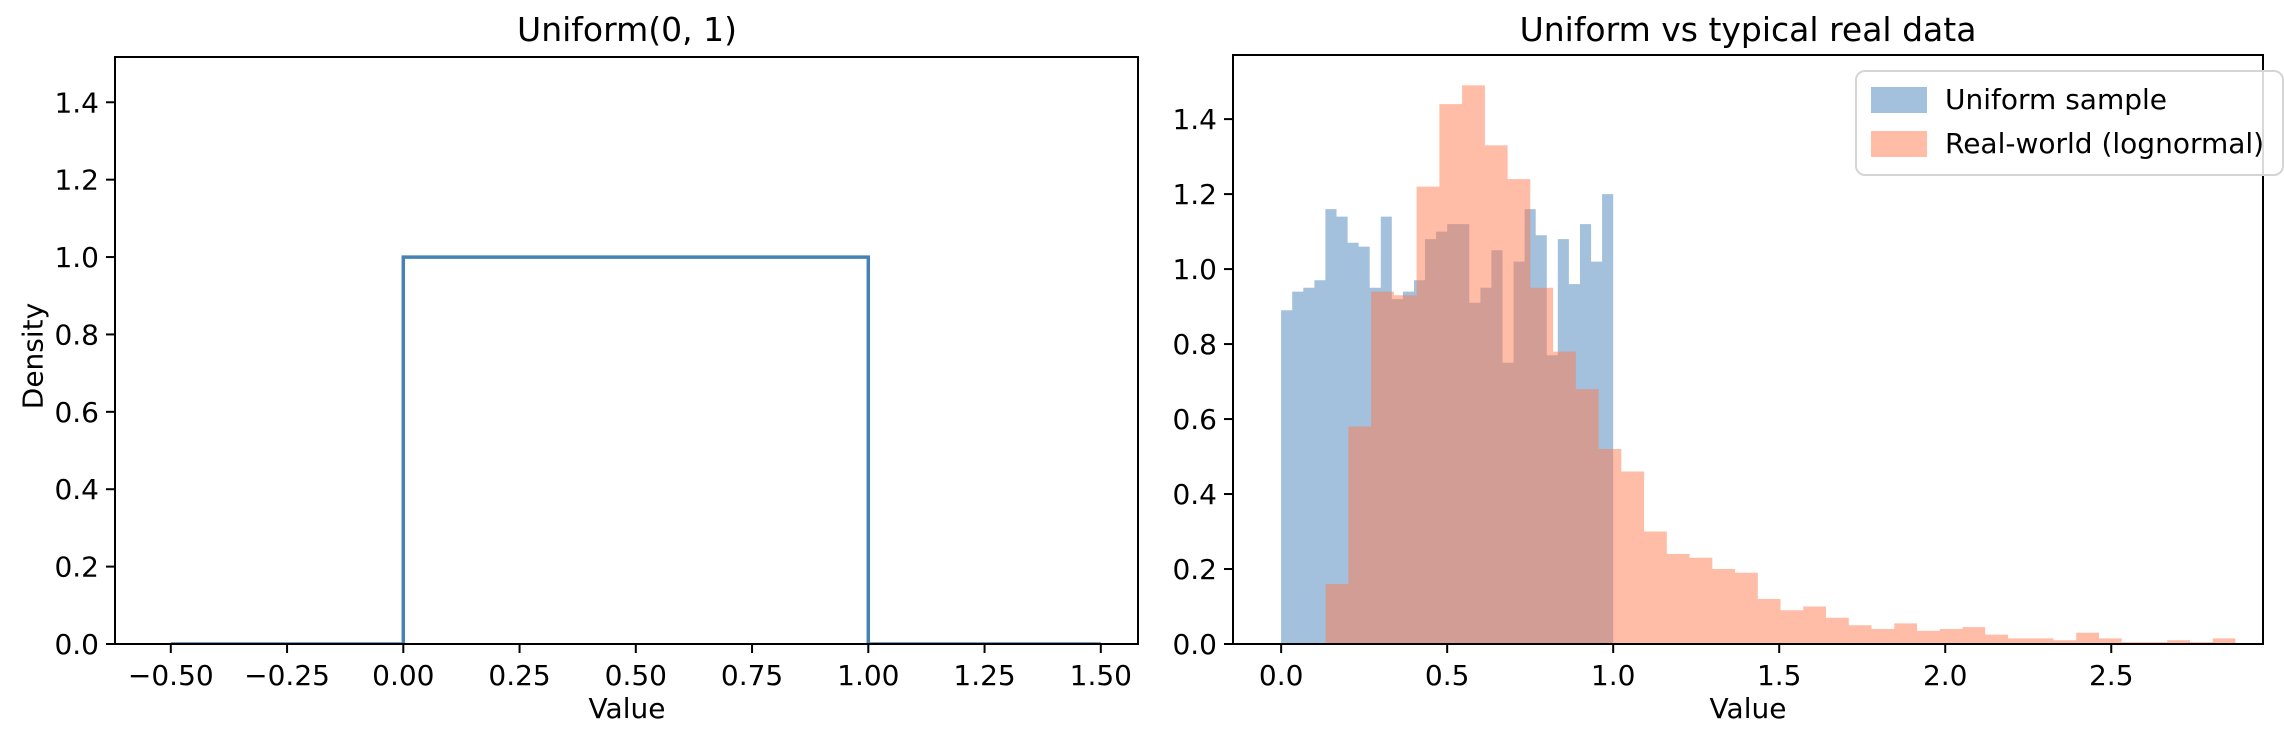 The height and width of the screenshot is (748, 2284). Describe the element at coordinates (1945, 675) in the screenshot. I see `x-axis-tick-label: 2.0` at that location.